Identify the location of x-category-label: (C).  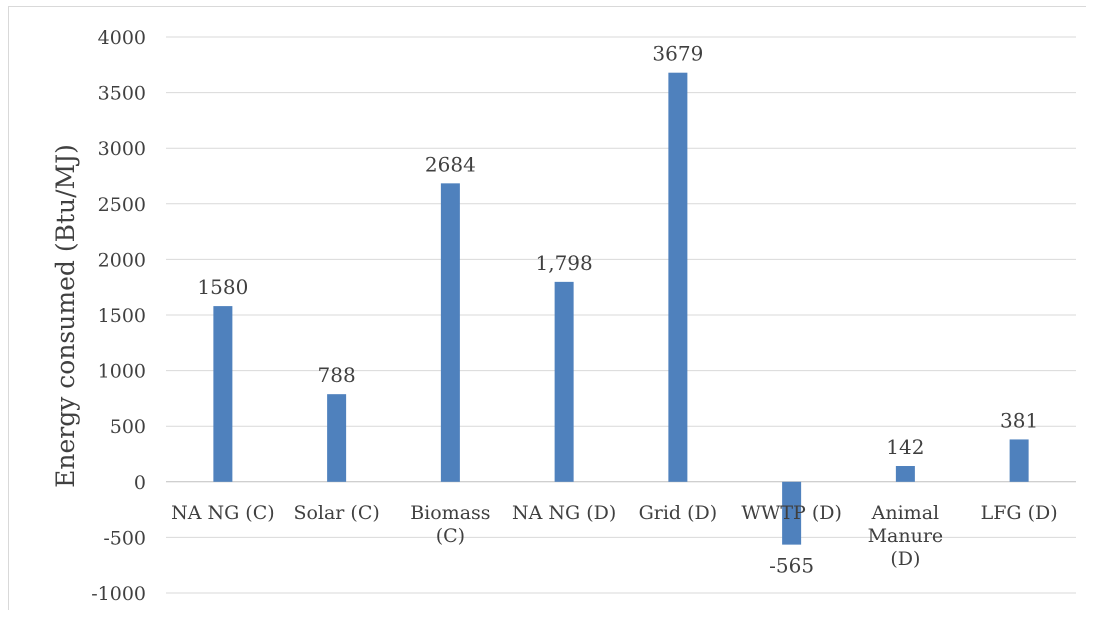
(450, 536).